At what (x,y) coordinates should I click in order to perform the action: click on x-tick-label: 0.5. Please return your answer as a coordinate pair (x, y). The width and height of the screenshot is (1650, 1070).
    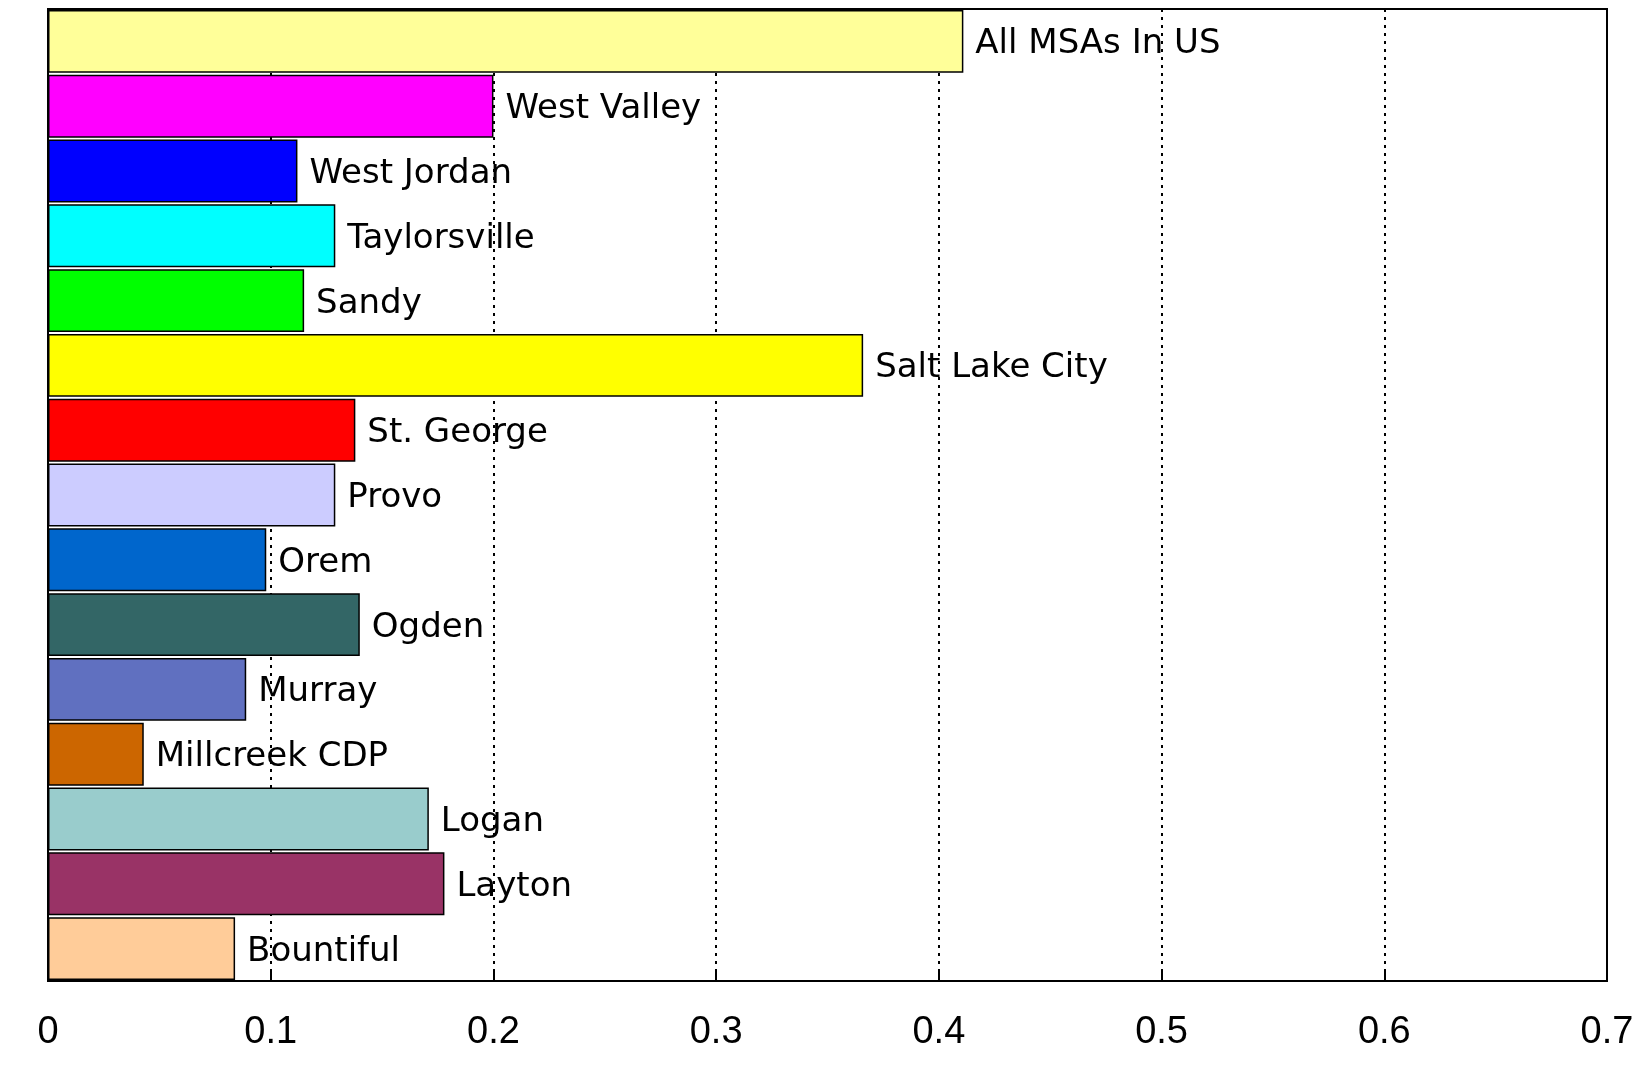
    Looking at the image, I should click on (1161, 1030).